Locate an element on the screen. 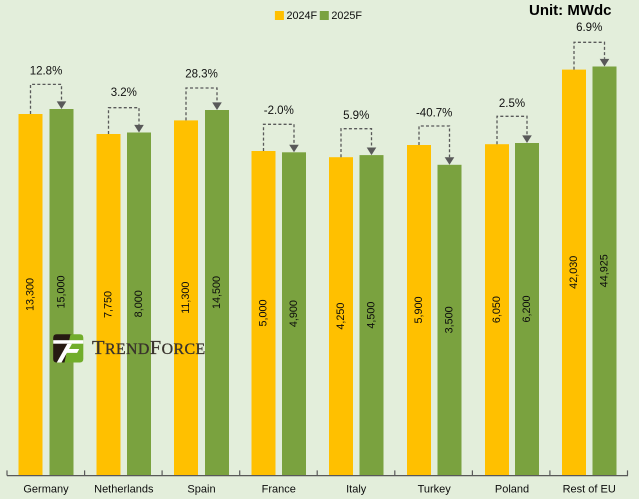 Image resolution: width=639 pixels, height=504 pixels. svg-text: Spain is located at coordinates (201, 490).